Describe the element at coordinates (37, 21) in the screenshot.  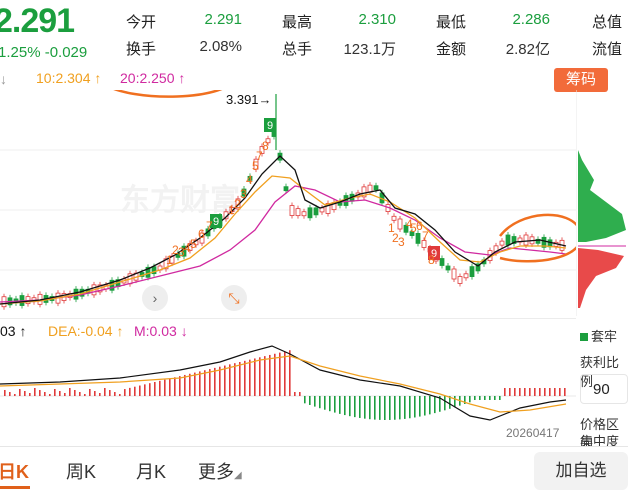
I see `last-price: 2.291` at that location.